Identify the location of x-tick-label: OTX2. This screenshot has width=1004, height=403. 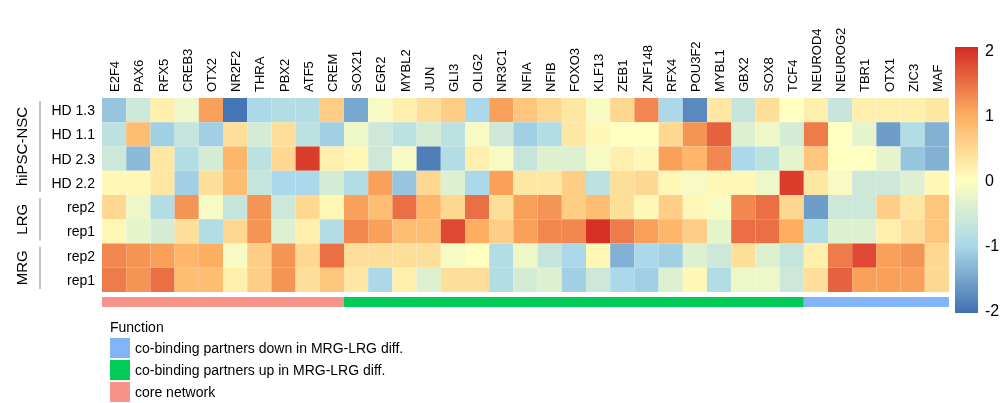
(211, 75).